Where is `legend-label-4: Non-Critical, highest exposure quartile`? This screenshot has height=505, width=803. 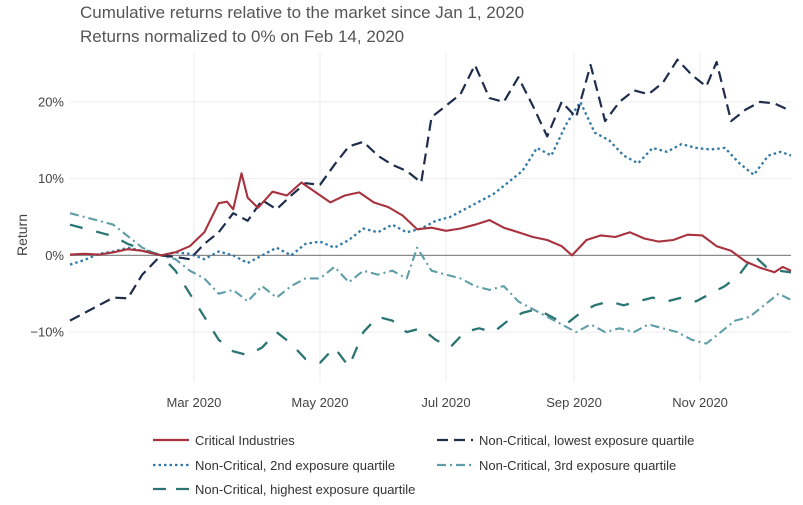
legend-label-4: Non-Critical, highest exposure quartile is located at coordinates (305, 489).